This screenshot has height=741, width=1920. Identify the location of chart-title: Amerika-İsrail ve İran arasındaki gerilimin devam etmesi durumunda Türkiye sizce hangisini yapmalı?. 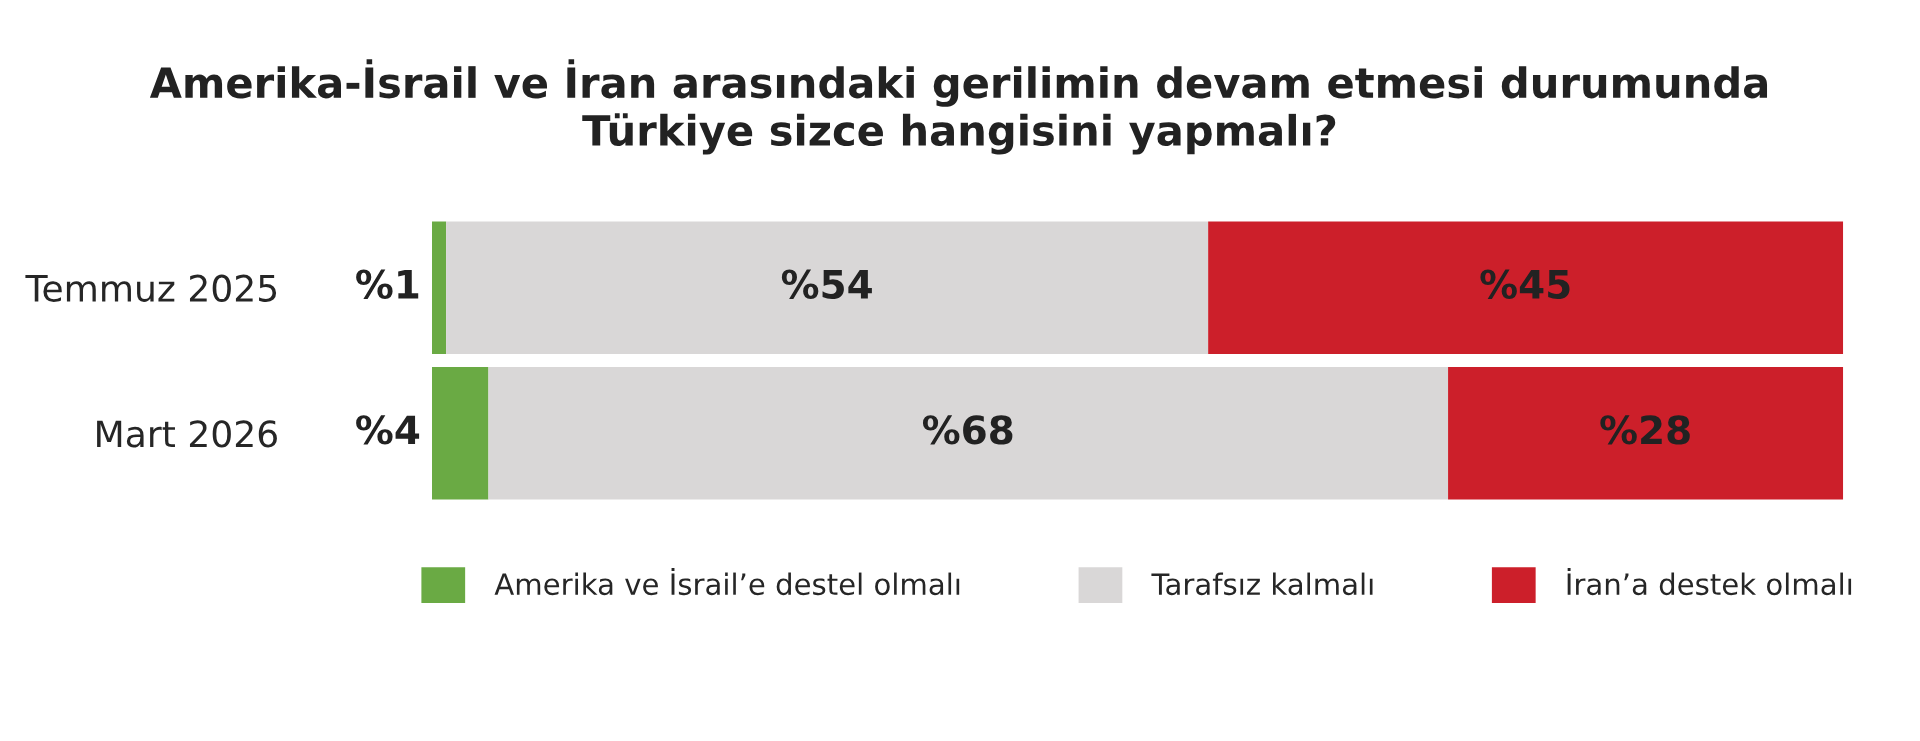
(958, 107).